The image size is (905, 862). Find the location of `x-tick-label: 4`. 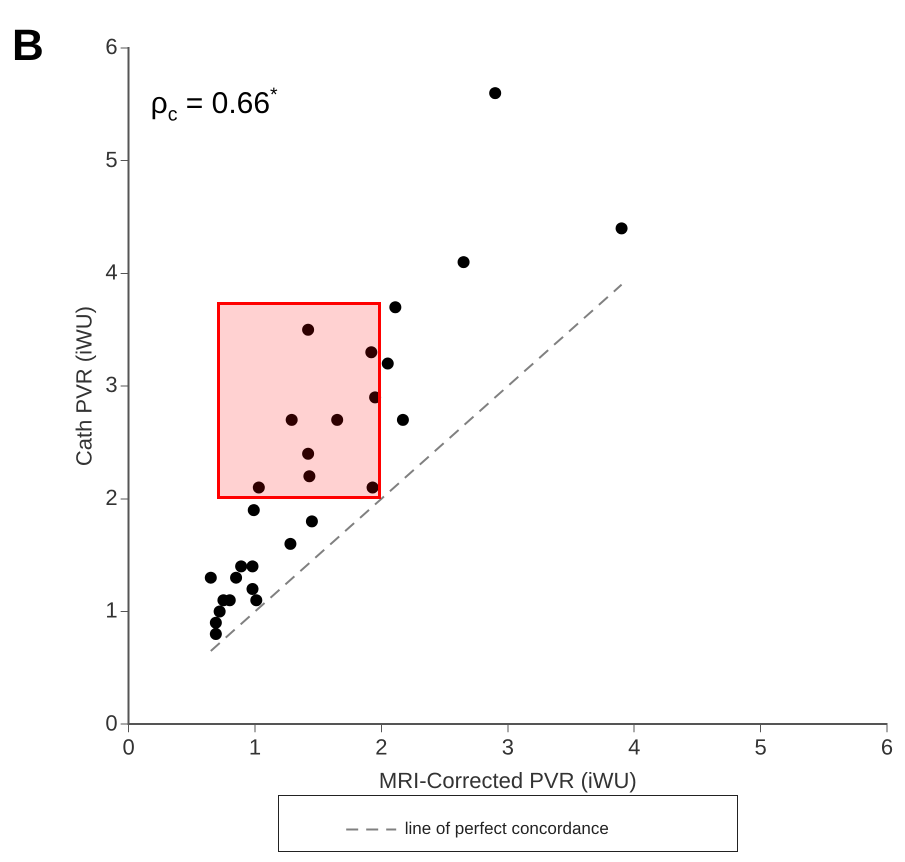

x-tick-label: 4 is located at coordinates (634, 747).